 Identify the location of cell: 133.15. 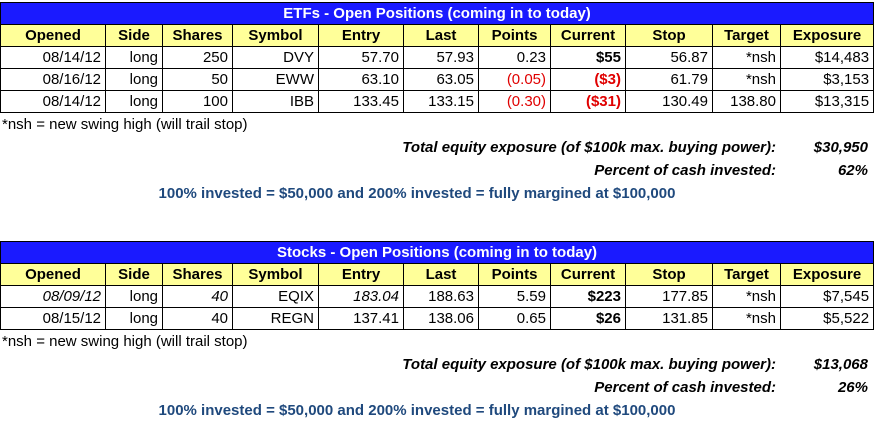
(441, 101).